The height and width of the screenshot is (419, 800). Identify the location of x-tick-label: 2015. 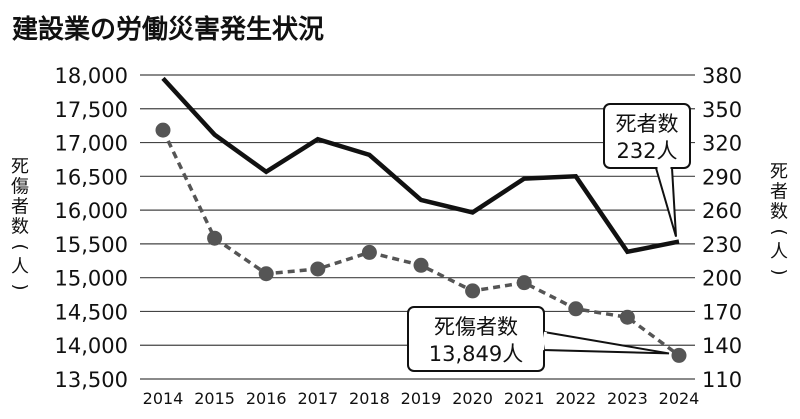
(214, 398).